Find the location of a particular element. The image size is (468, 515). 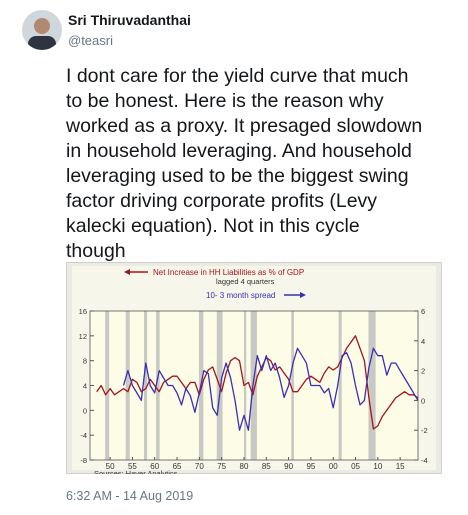

x-tick-label: 90 is located at coordinates (288, 466).